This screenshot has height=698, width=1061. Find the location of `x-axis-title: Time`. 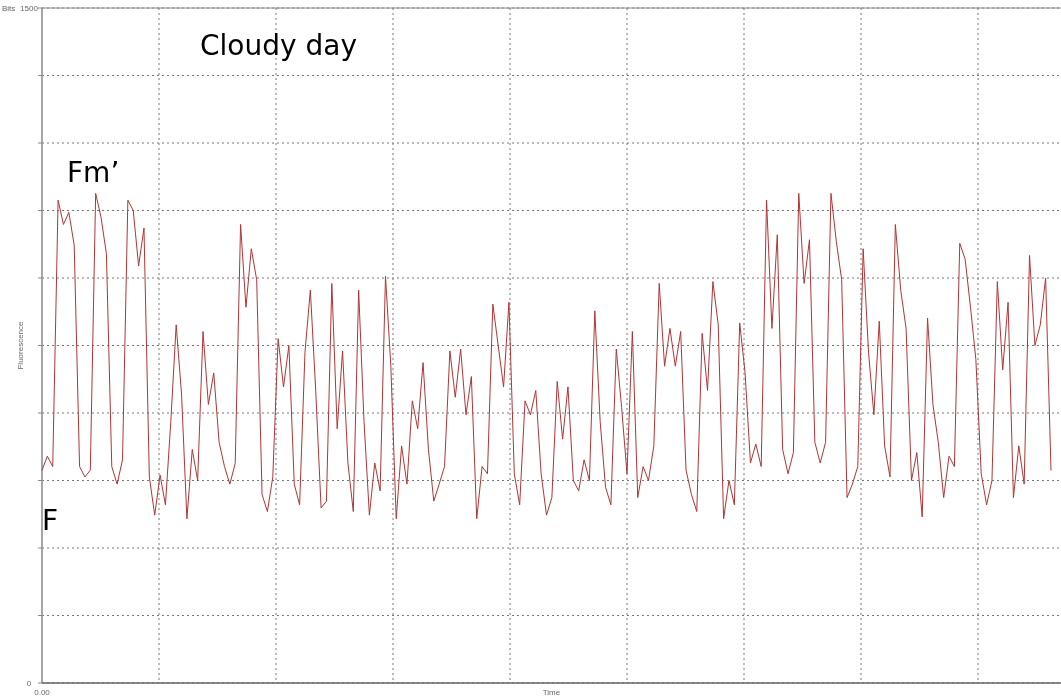

x-axis-title: Time is located at coordinates (551, 692).